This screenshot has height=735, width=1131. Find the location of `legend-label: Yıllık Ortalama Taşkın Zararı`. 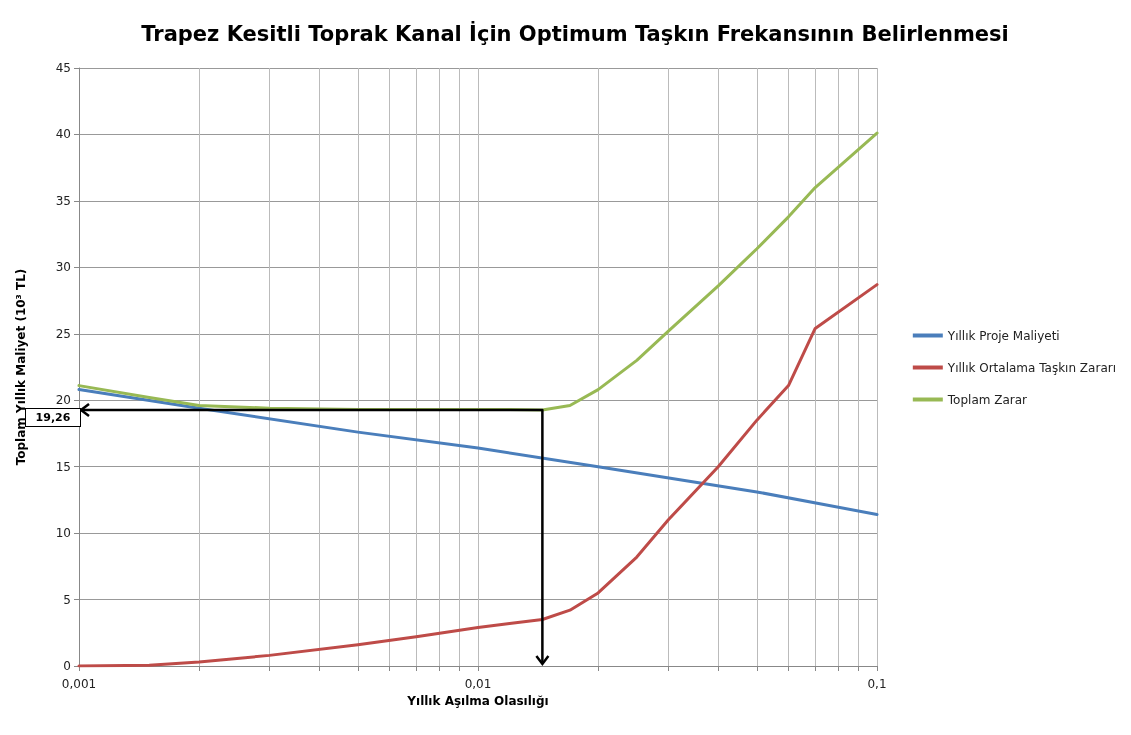

legend-label: Yıllık Ortalama Taşkın Zararı is located at coordinates (1031, 367).